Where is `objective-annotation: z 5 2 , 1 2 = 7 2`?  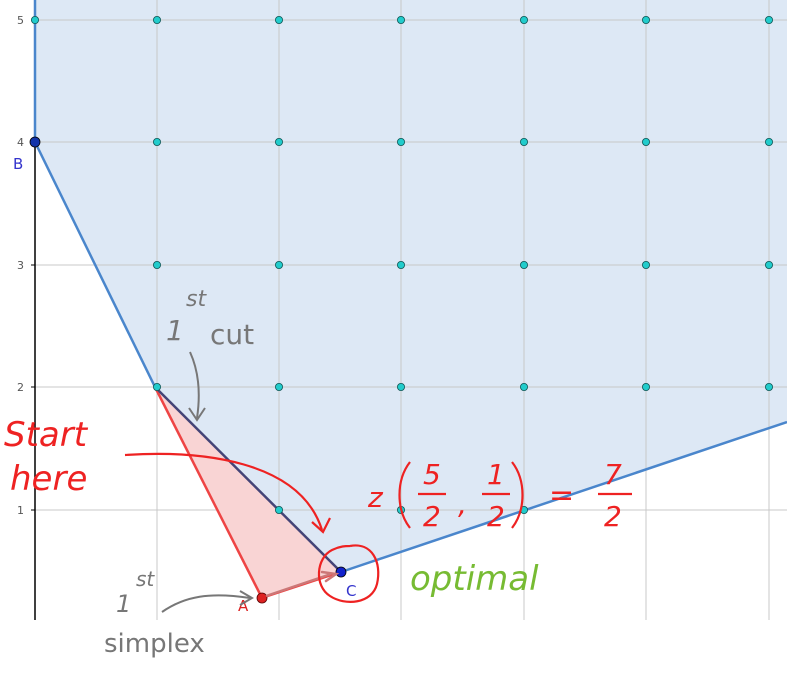
objective-annotation: z 5 2 , 1 2 = 7 2 is located at coordinates (494, 495).